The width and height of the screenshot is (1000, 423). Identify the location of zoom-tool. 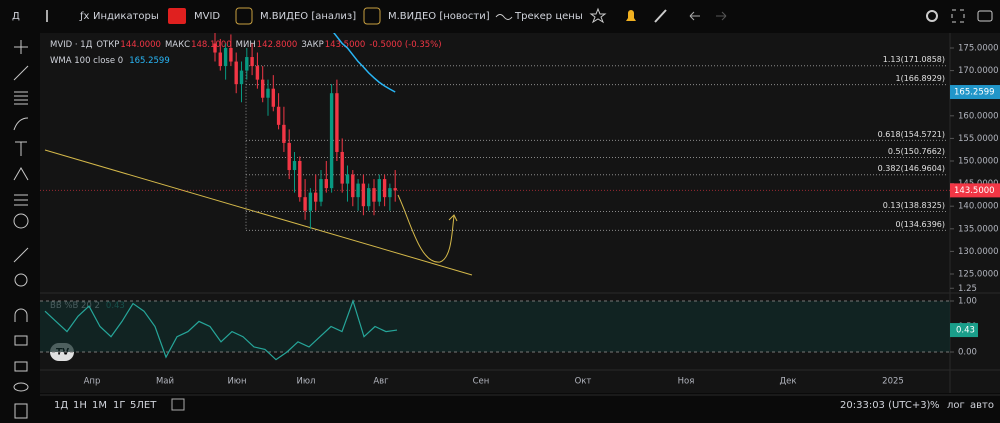
(21, 280).